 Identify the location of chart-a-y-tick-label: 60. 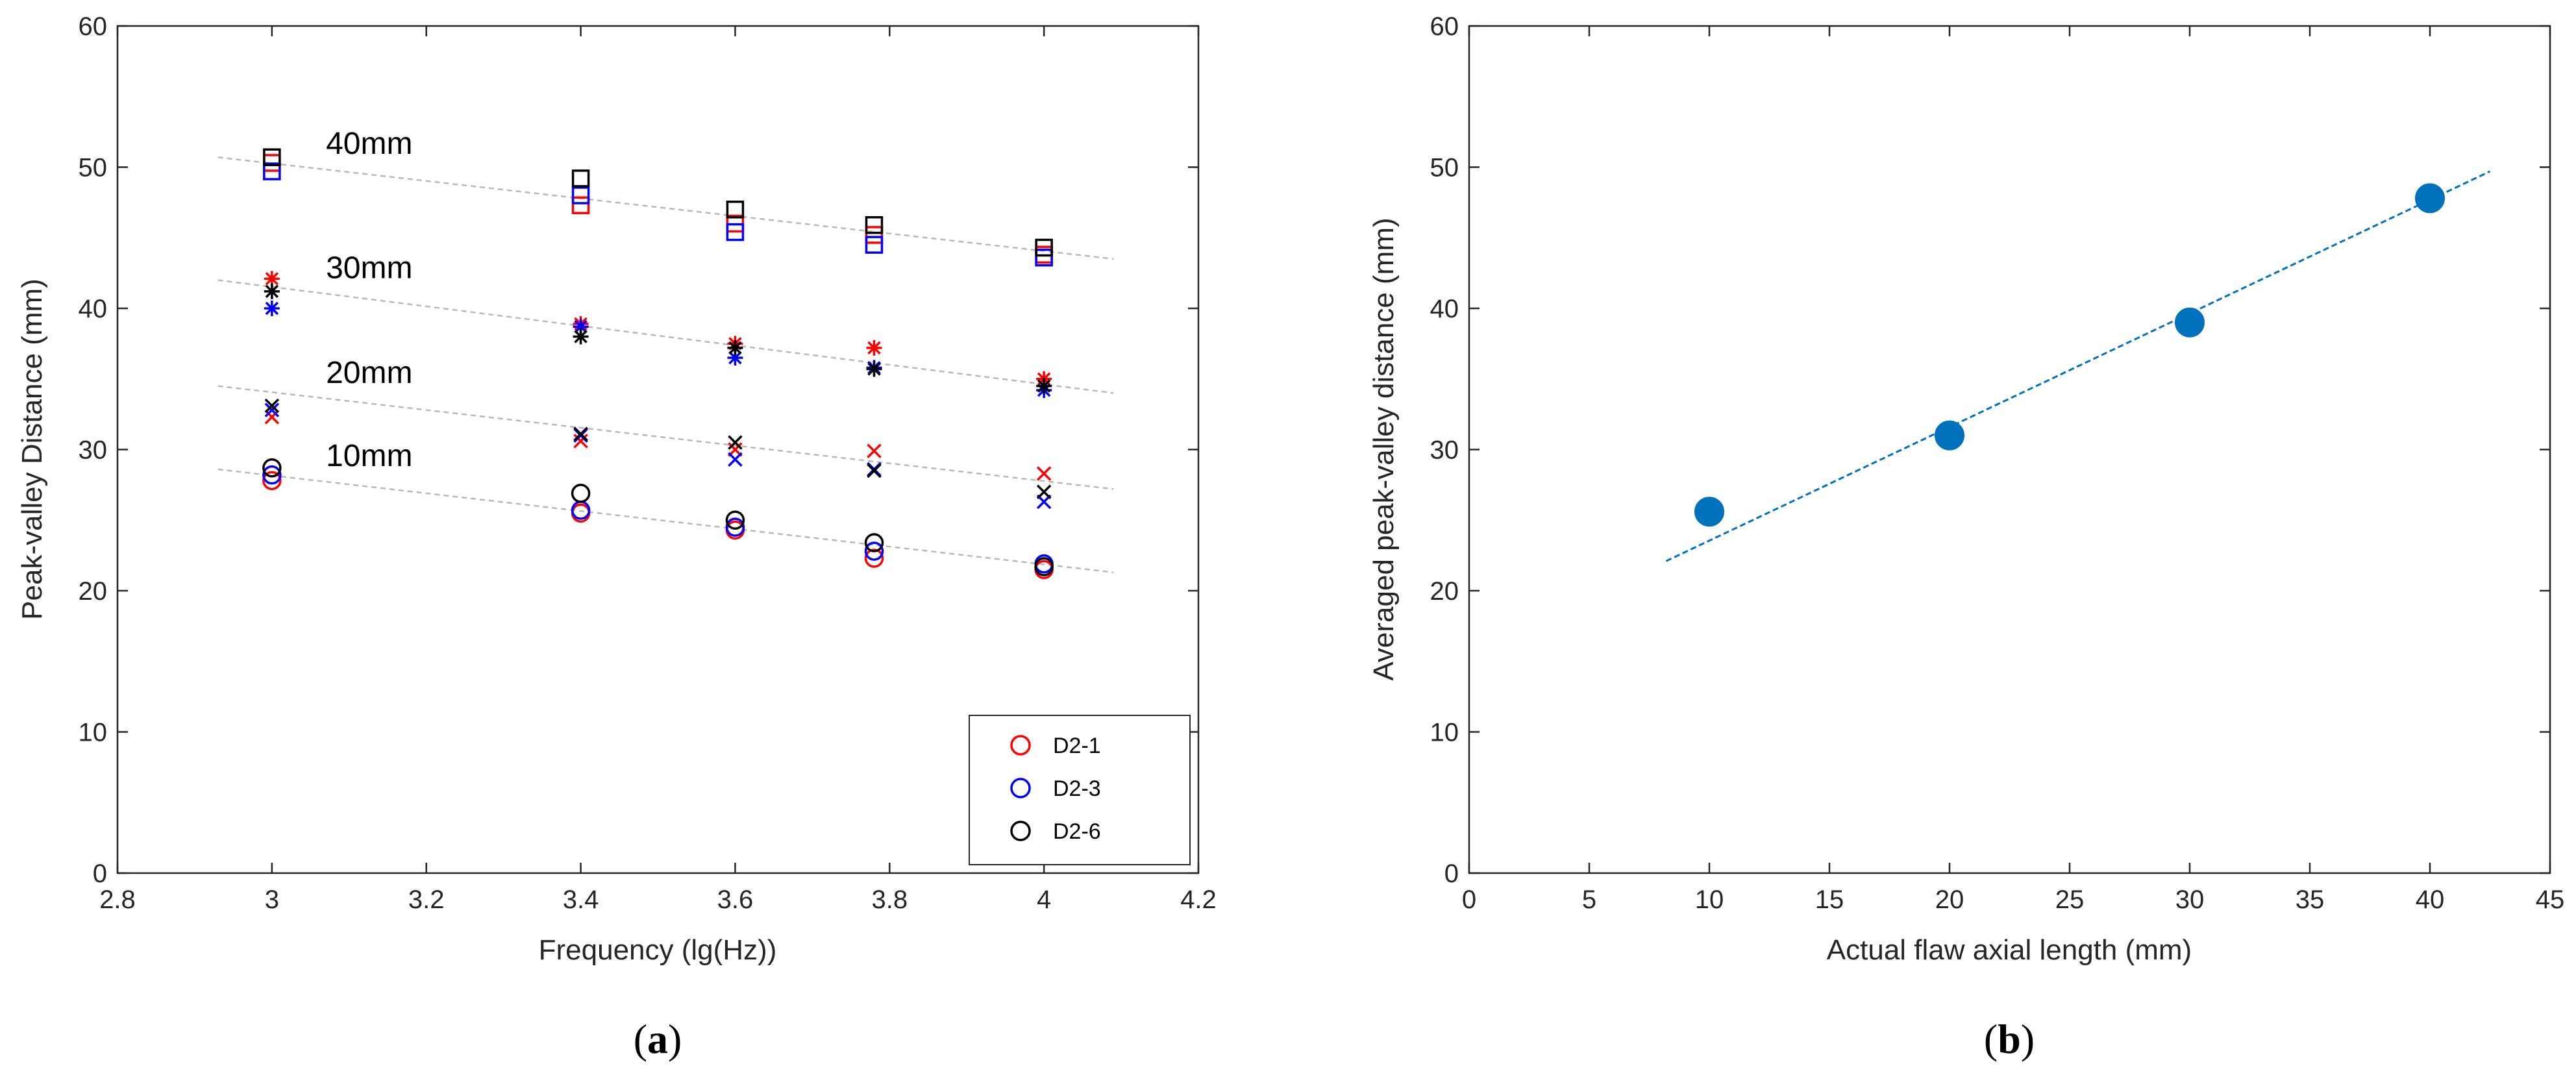
(93, 26).